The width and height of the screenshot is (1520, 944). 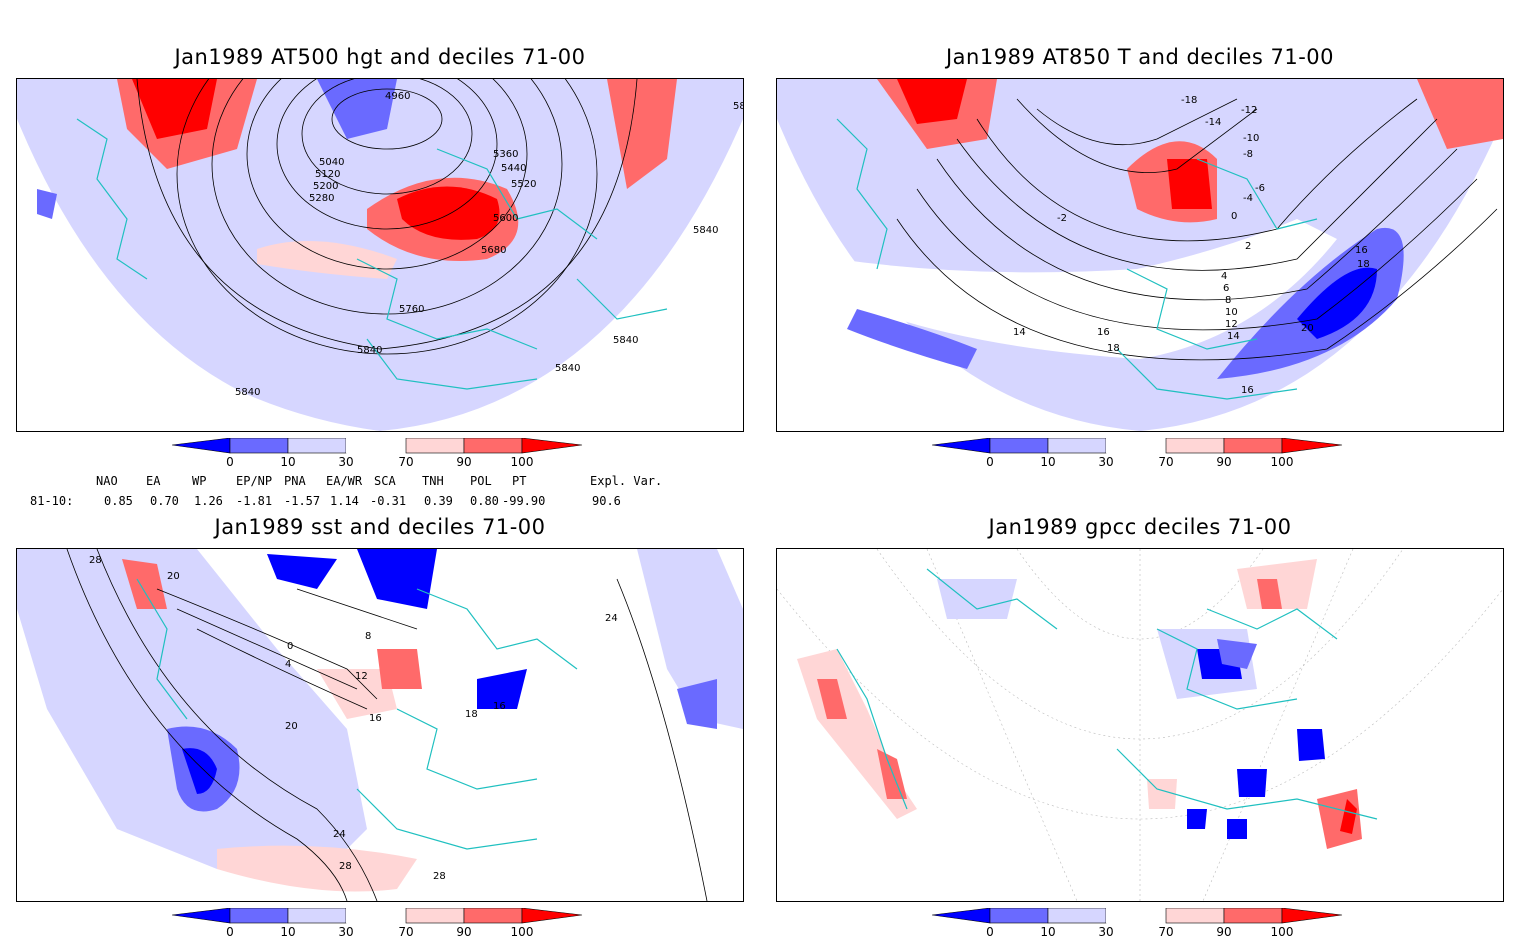 What do you see at coordinates (344, 501) in the screenshot?
I see `index-value: 1.14` at bounding box center [344, 501].